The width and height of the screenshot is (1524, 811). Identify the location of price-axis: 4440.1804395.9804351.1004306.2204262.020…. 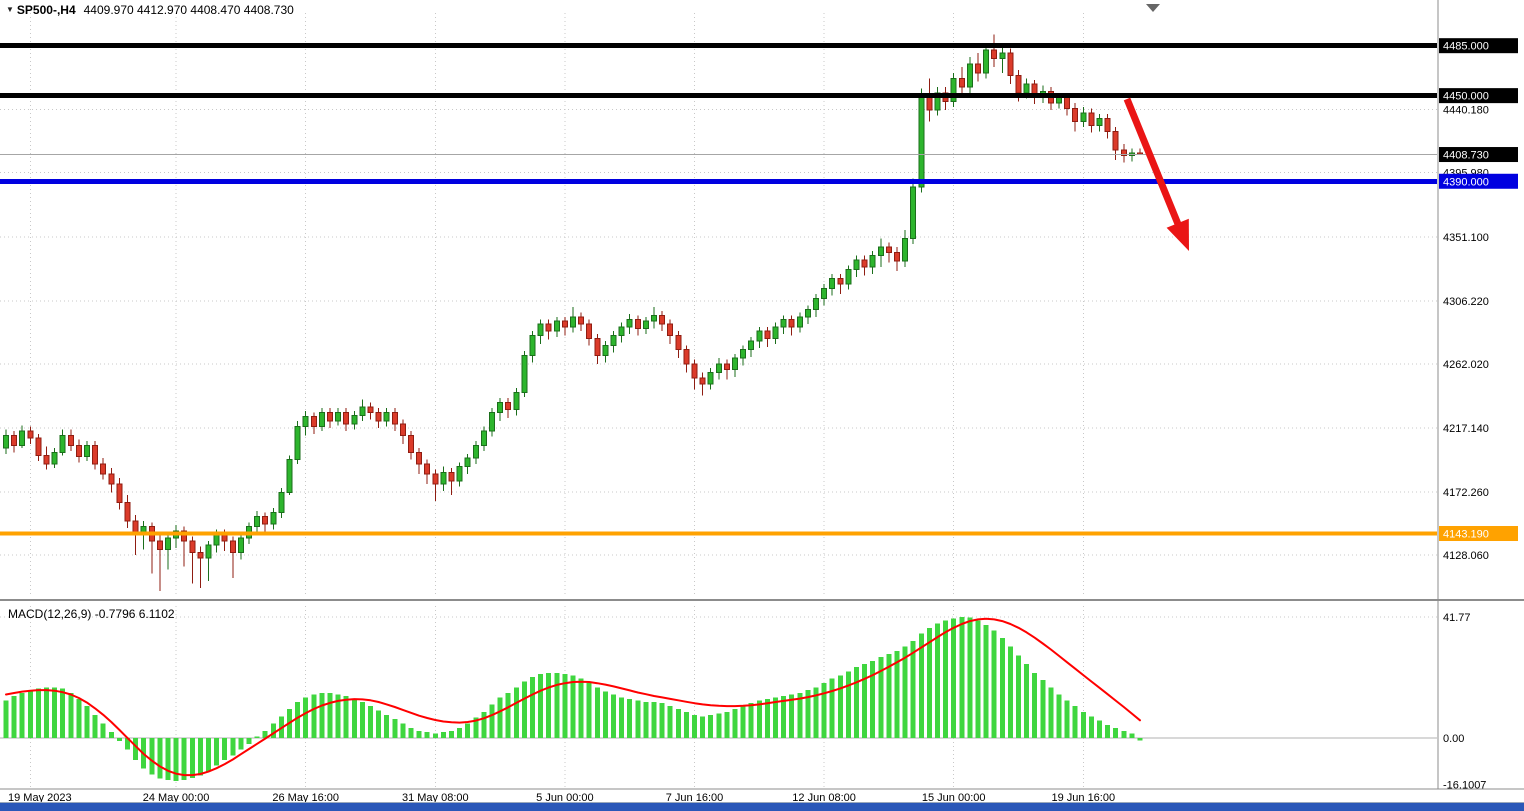
(1478, 415).